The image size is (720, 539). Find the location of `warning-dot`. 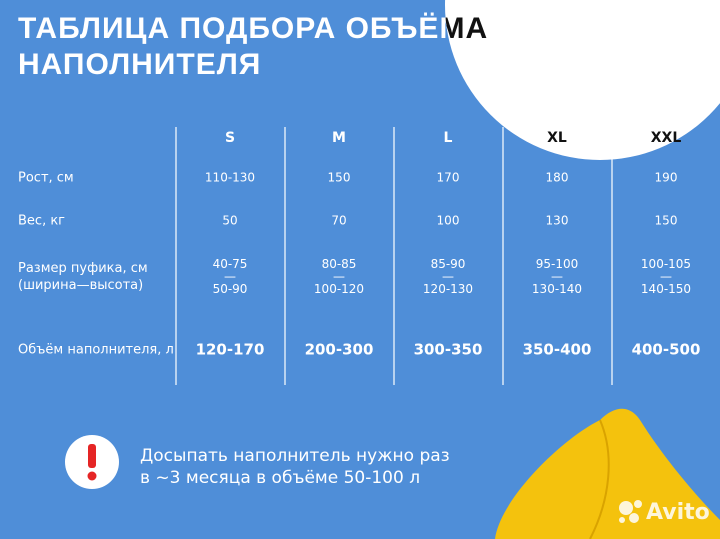

warning-dot is located at coordinates (92, 476).